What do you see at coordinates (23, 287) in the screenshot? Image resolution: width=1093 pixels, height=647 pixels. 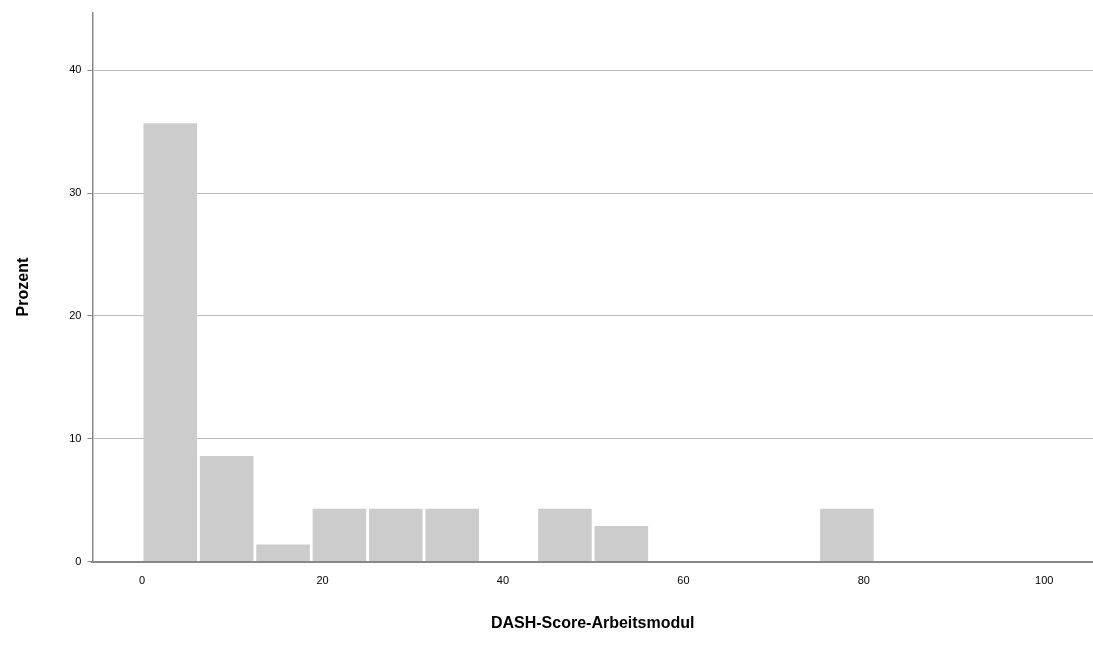 I see `y-axis-title: Prozent` at bounding box center [23, 287].